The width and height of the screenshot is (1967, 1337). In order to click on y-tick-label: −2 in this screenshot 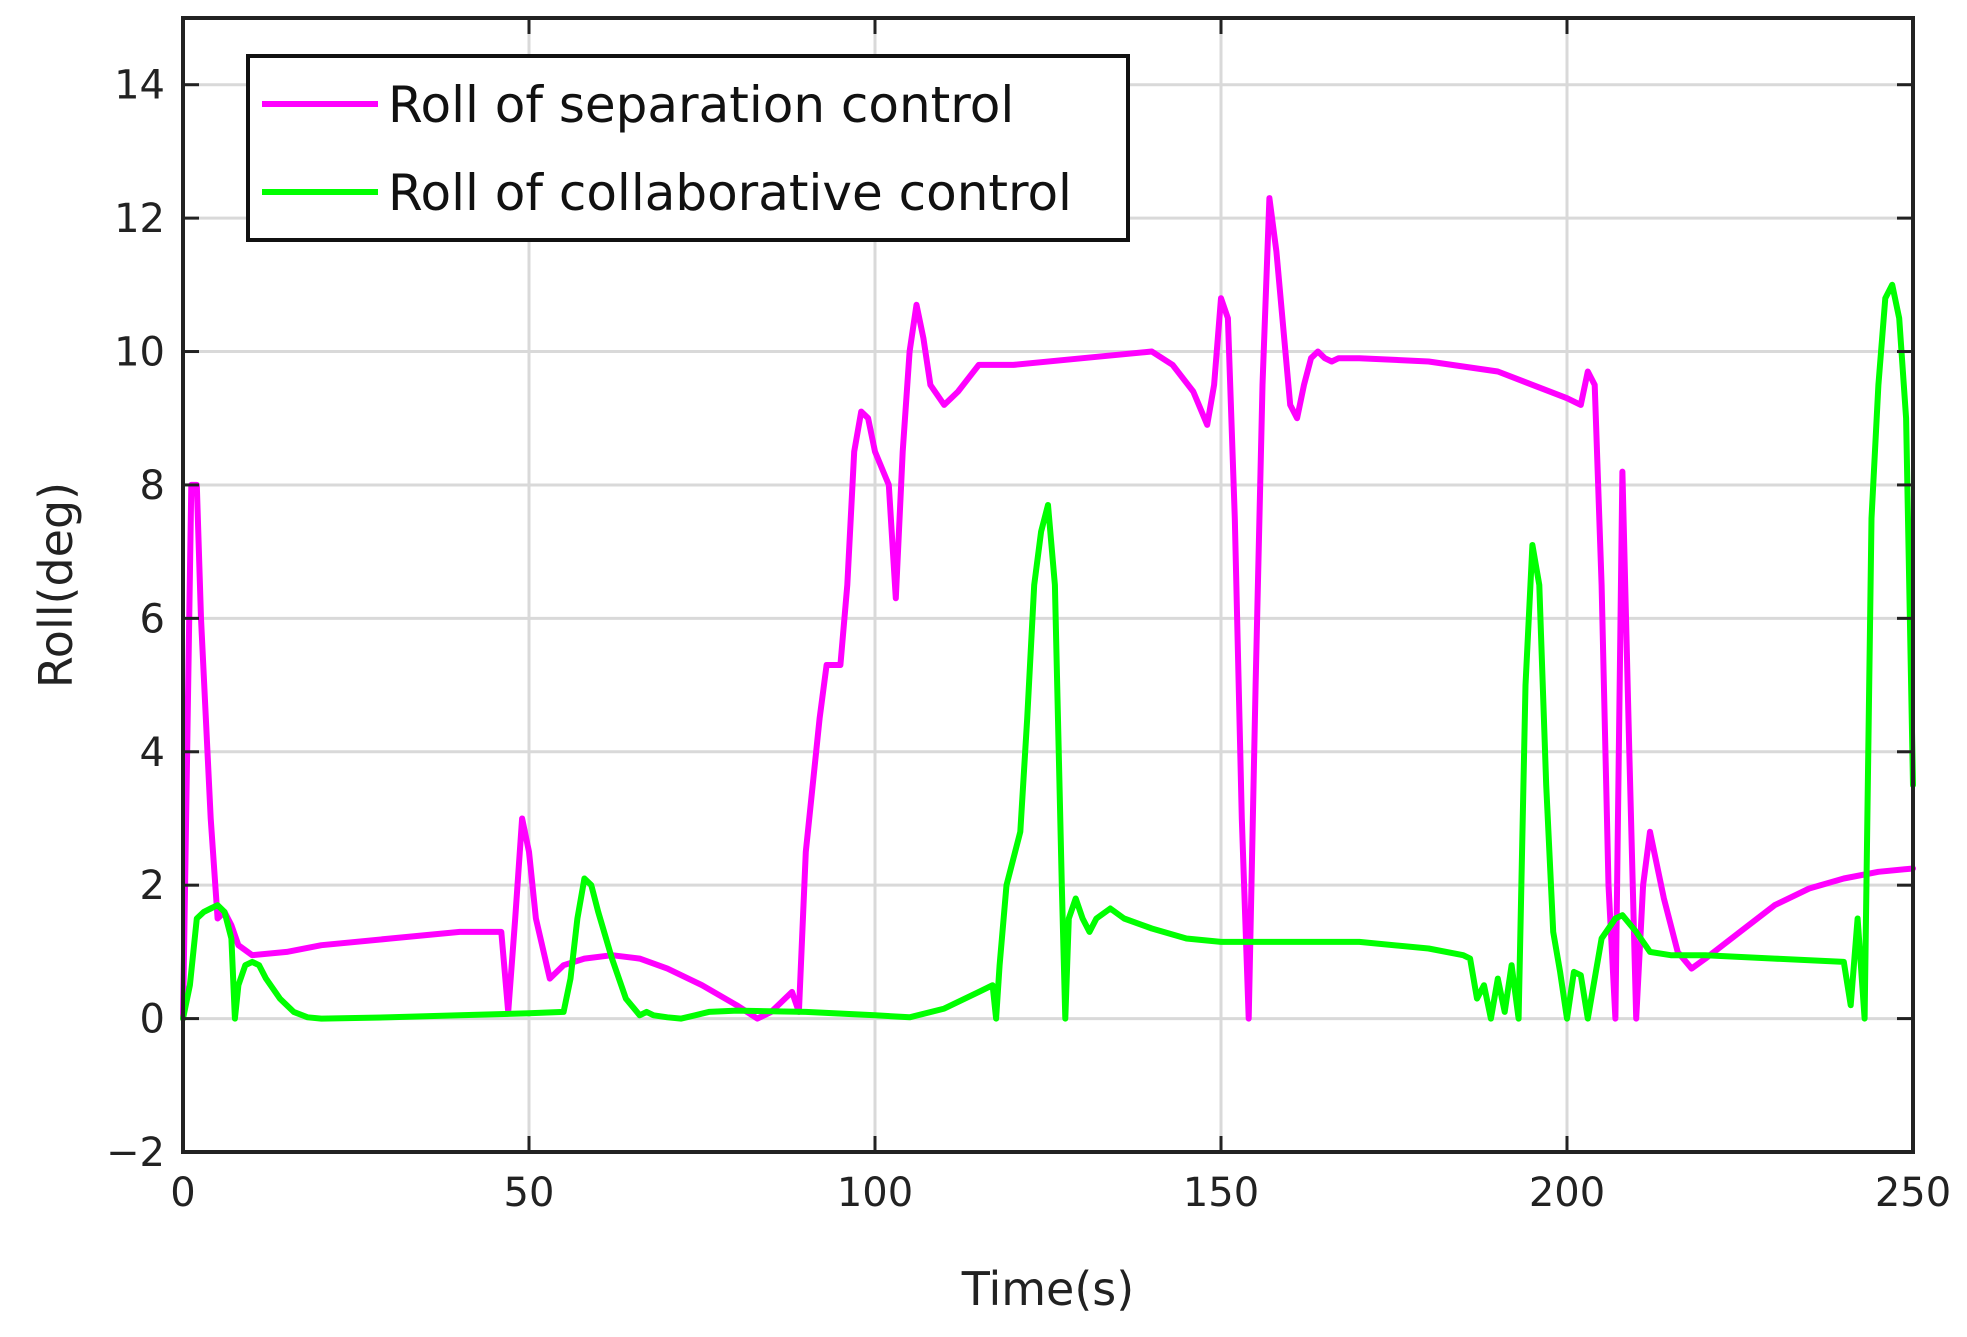, I will do `click(135, 1153)`.